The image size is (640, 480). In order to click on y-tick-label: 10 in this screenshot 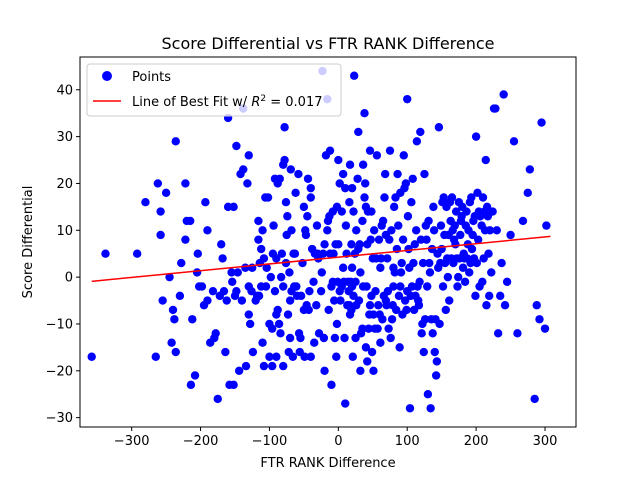, I will do `click(64, 231)`.